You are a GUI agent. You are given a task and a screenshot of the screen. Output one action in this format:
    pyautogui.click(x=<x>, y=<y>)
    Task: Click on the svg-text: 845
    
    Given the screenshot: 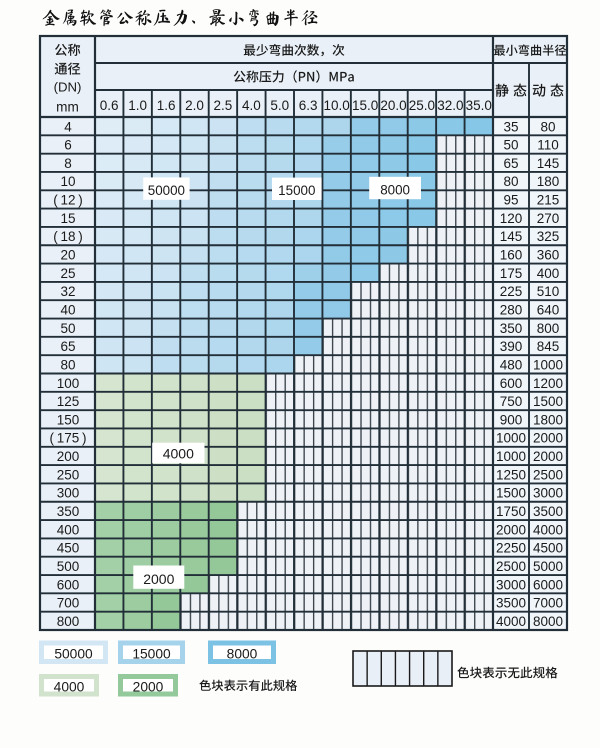 What is the action you would take?
    pyautogui.click(x=548, y=346)
    